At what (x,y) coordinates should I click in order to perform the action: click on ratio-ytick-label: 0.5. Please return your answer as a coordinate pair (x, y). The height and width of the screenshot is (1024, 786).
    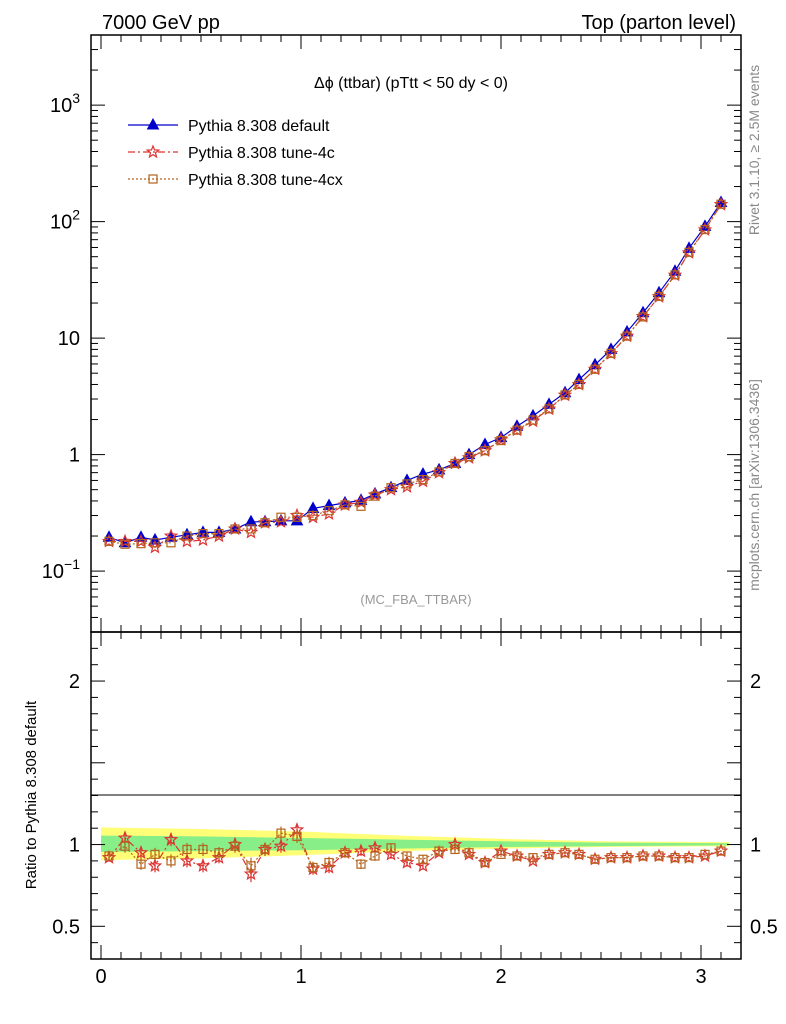
    Looking at the image, I should click on (66, 927).